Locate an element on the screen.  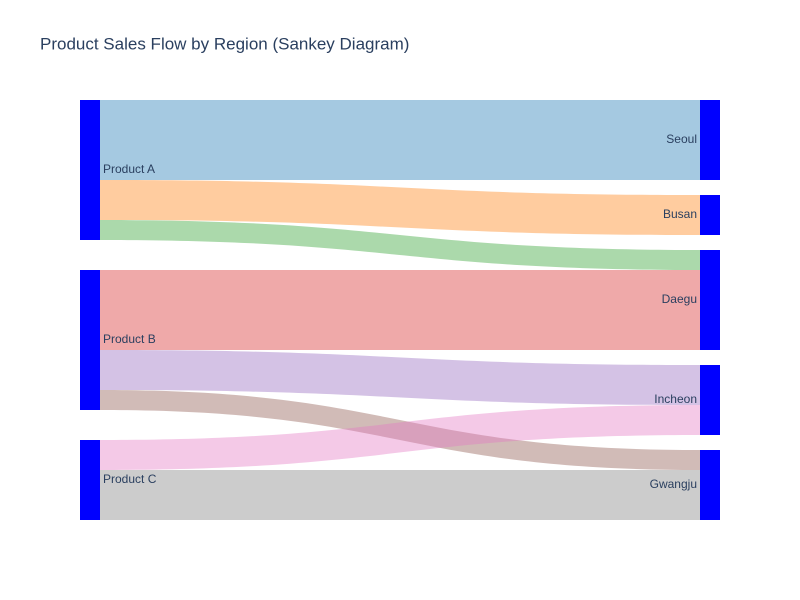
node-label: Product A is located at coordinates (129, 169).